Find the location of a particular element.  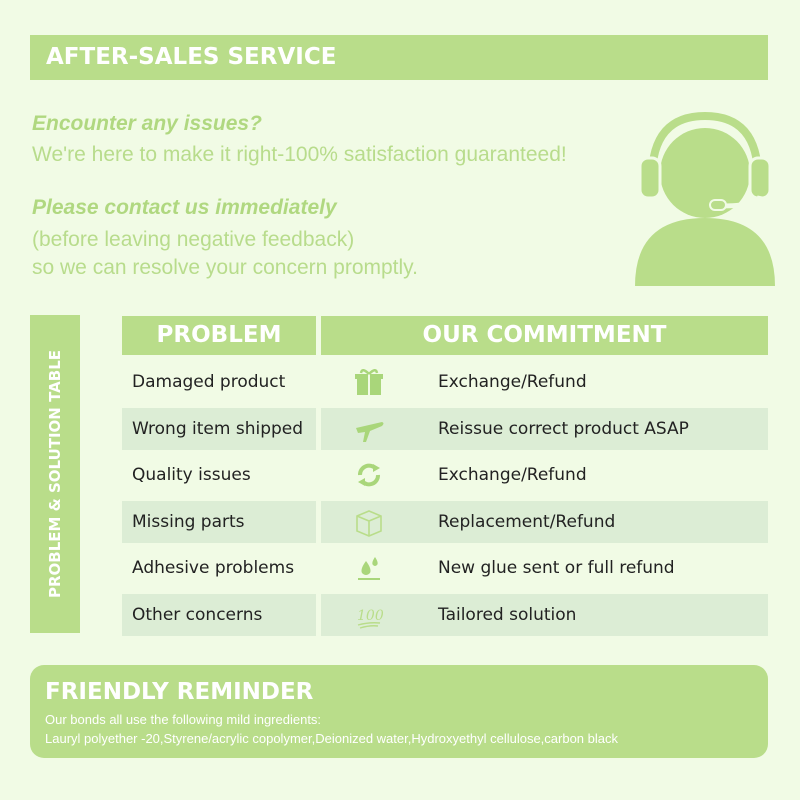

column-header-problem: PROBLEM is located at coordinates (219, 335).